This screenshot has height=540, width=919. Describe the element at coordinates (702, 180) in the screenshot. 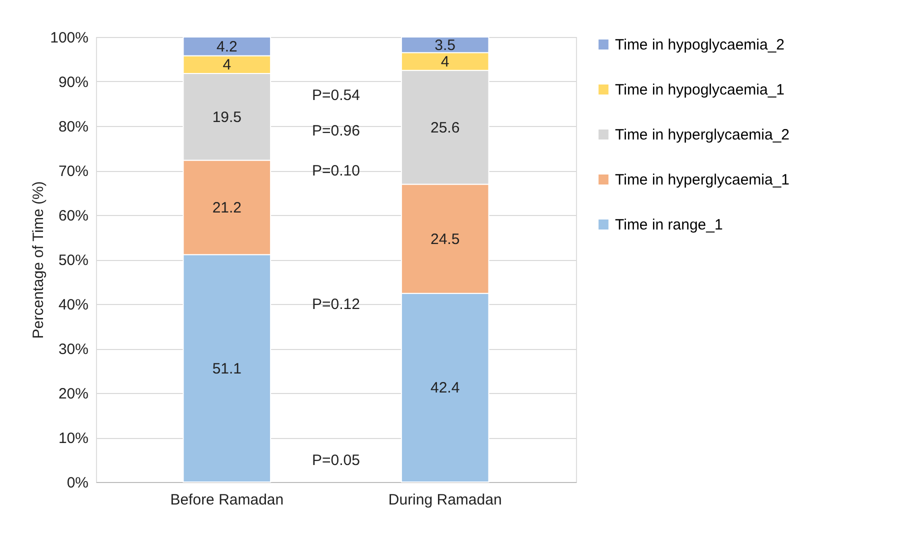

I see `legend-label: Time in hyperglycaemia_1` at that location.